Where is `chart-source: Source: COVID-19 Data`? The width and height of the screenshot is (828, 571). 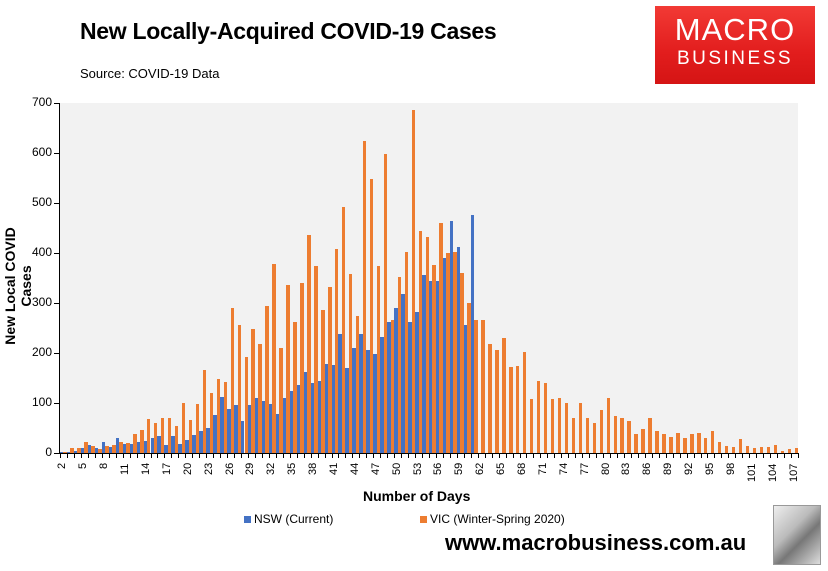
chart-source: Source: COVID-19 Data is located at coordinates (150, 73).